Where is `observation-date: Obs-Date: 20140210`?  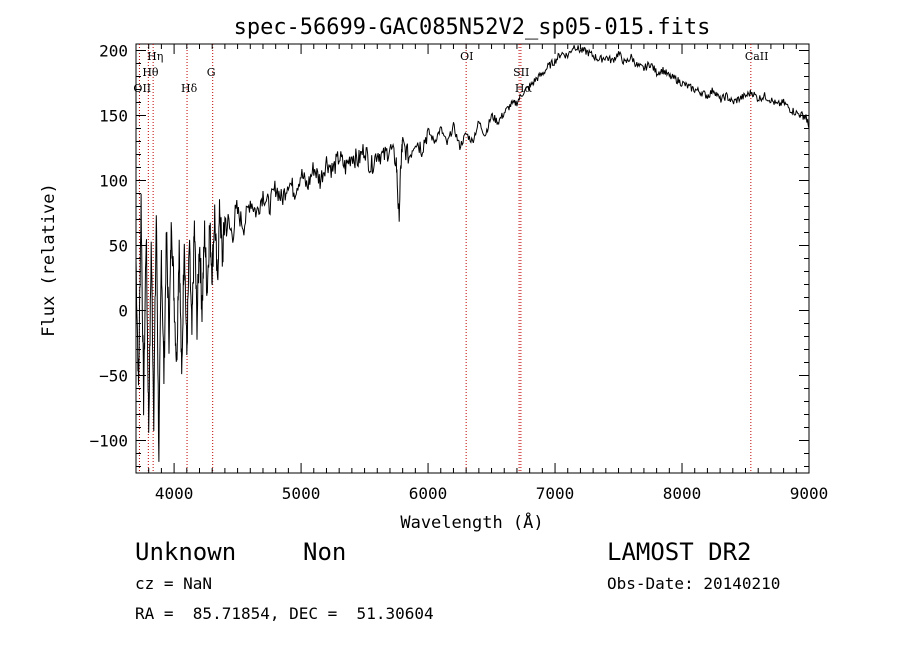
observation-date: Obs-Date: 20140210 is located at coordinates (694, 583).